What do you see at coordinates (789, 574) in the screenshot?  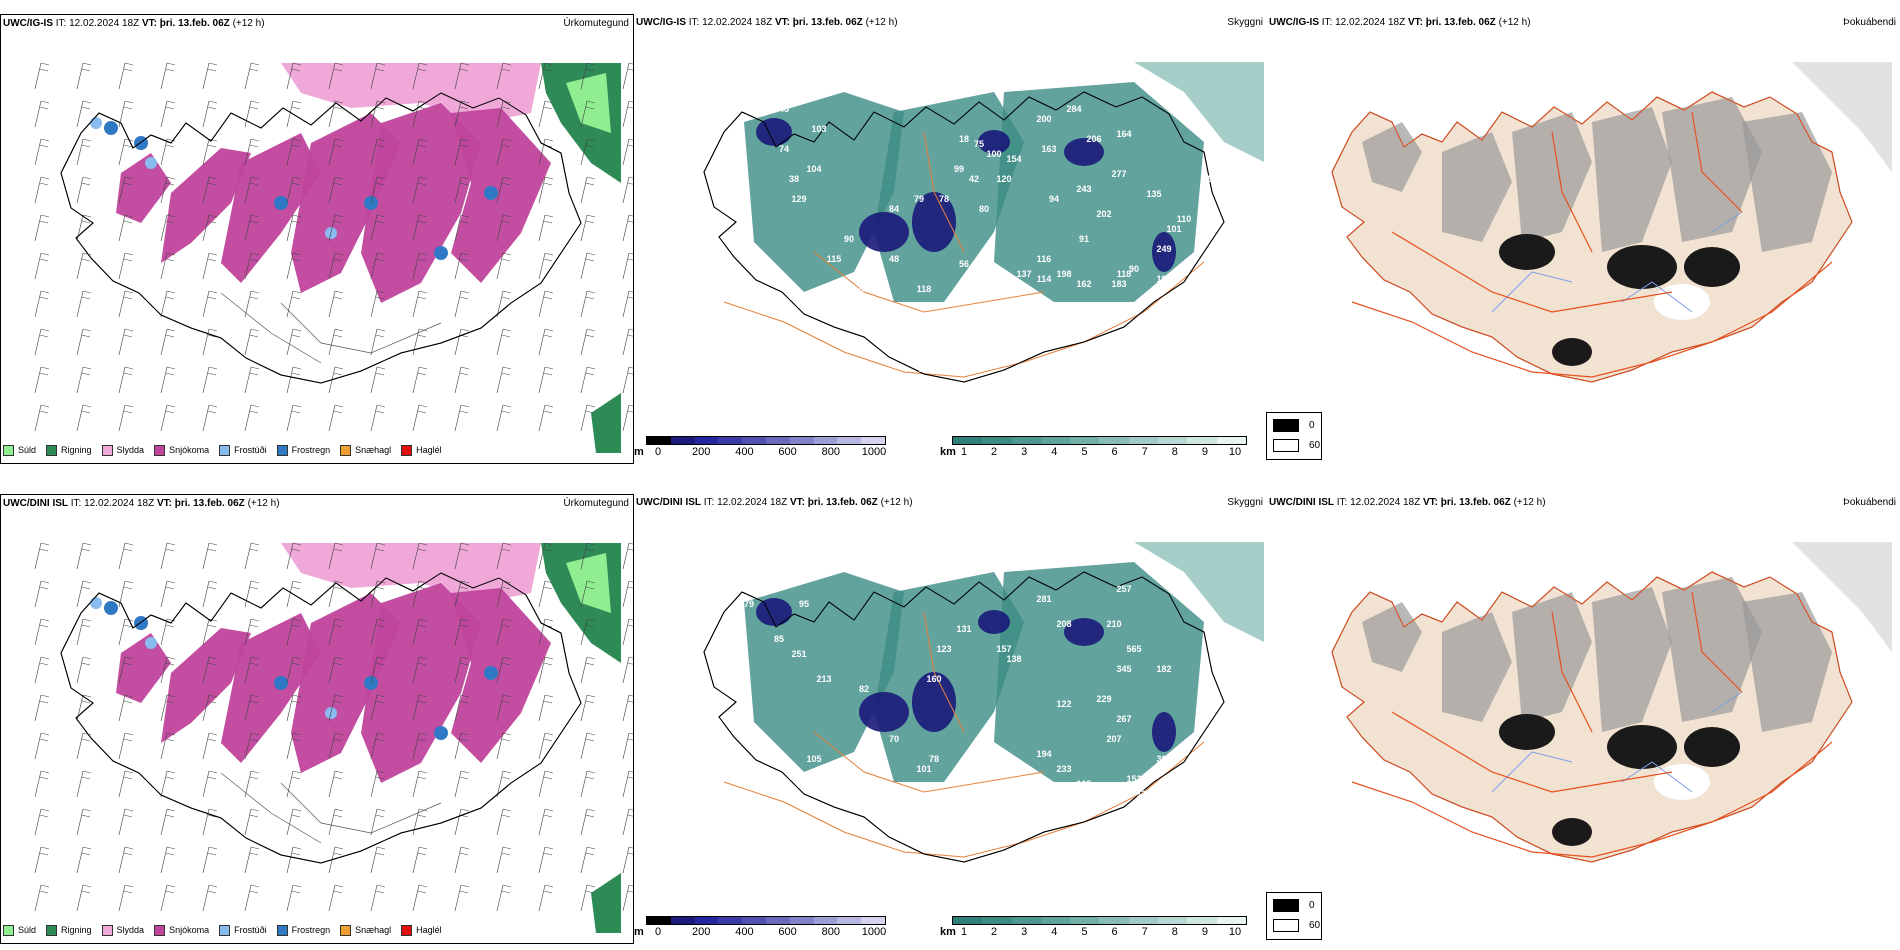 I see `visibility-value-label: 67` at bounding box center [789, 574].